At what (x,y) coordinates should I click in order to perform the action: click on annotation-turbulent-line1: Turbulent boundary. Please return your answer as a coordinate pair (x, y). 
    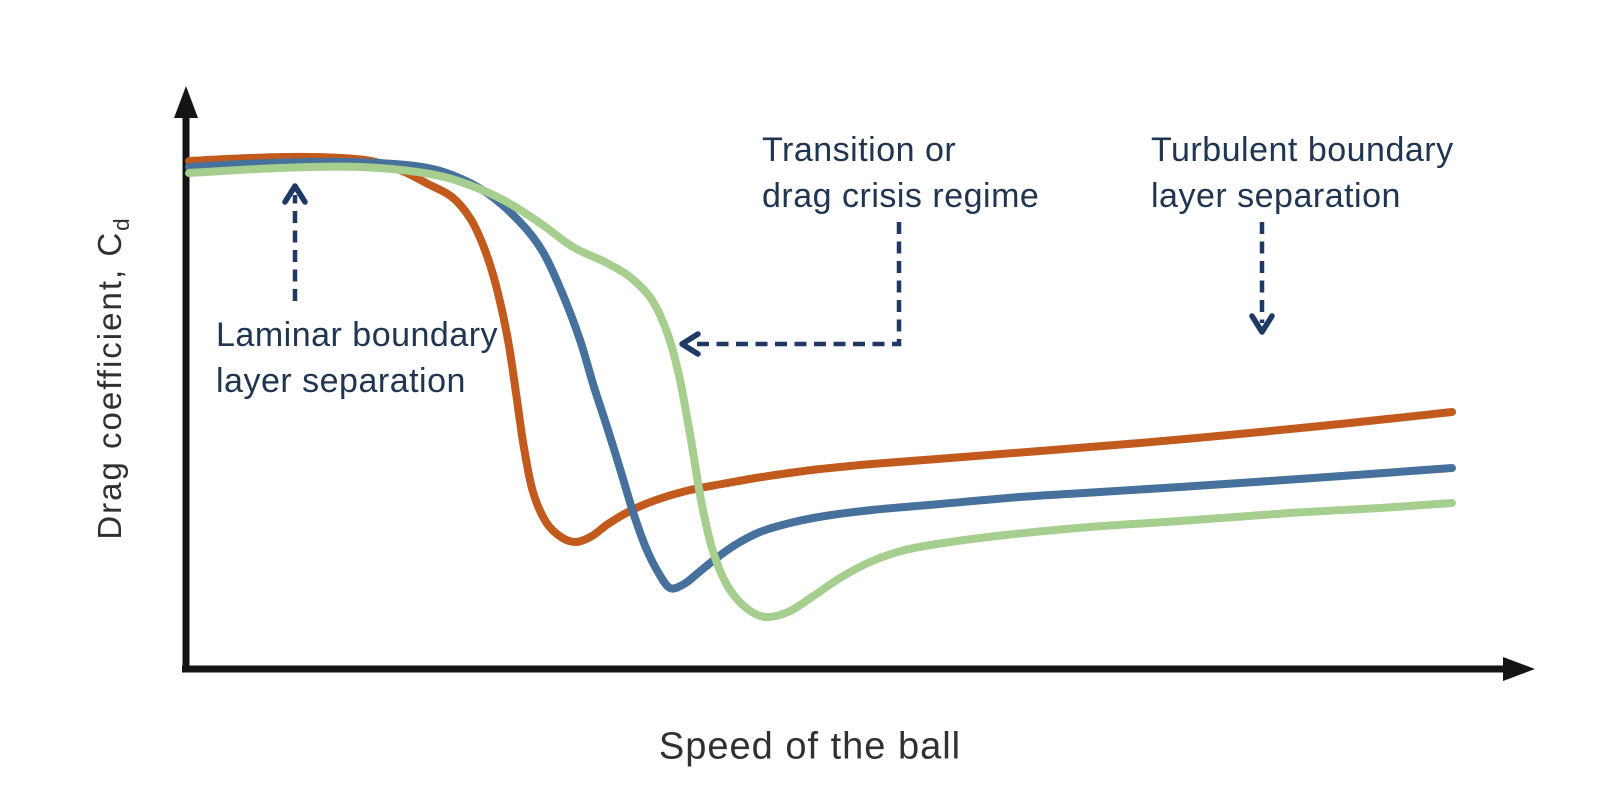
    Looking at the image, I should click on (1302, 150).